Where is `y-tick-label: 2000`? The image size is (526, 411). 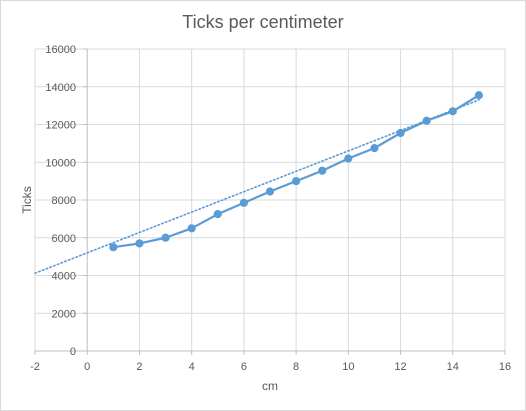 y-tick-label: 2000 is located at coordinates (64, 314).